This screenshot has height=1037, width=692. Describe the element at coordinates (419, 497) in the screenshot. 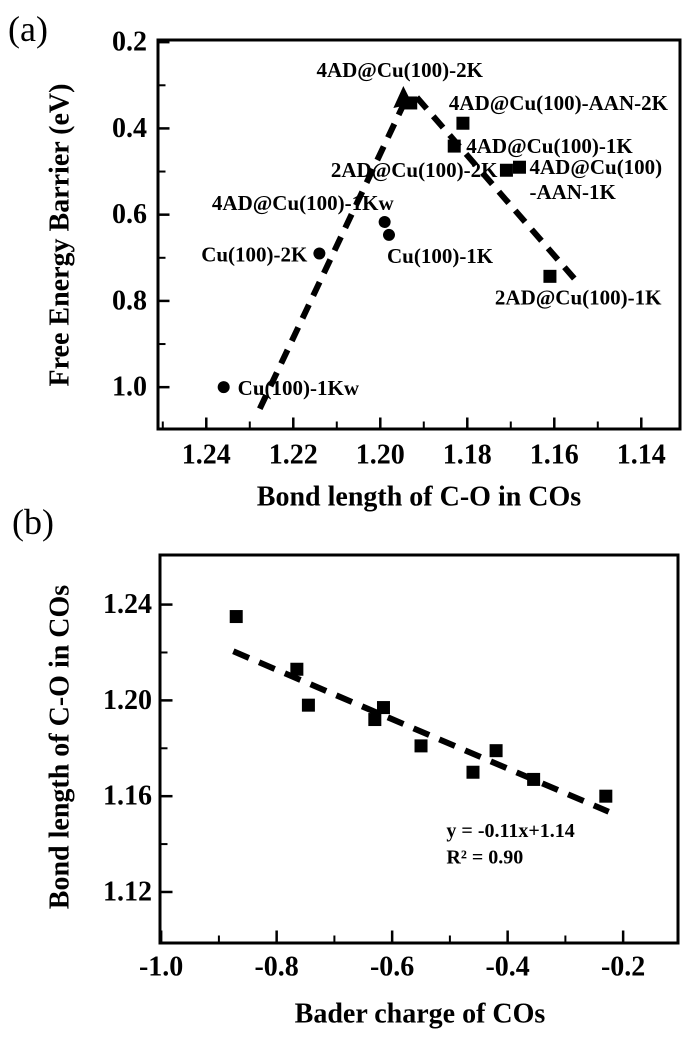

I see `x-axis-title: Bond length of C-O in COs` at that location.